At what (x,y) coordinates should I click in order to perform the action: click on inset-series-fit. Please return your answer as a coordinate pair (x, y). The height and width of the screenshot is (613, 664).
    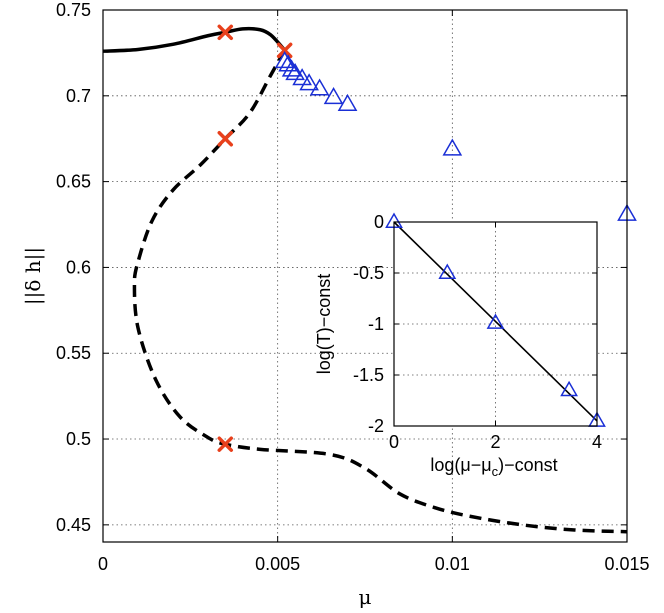
    Looking at the image, I should click on (495, 321).